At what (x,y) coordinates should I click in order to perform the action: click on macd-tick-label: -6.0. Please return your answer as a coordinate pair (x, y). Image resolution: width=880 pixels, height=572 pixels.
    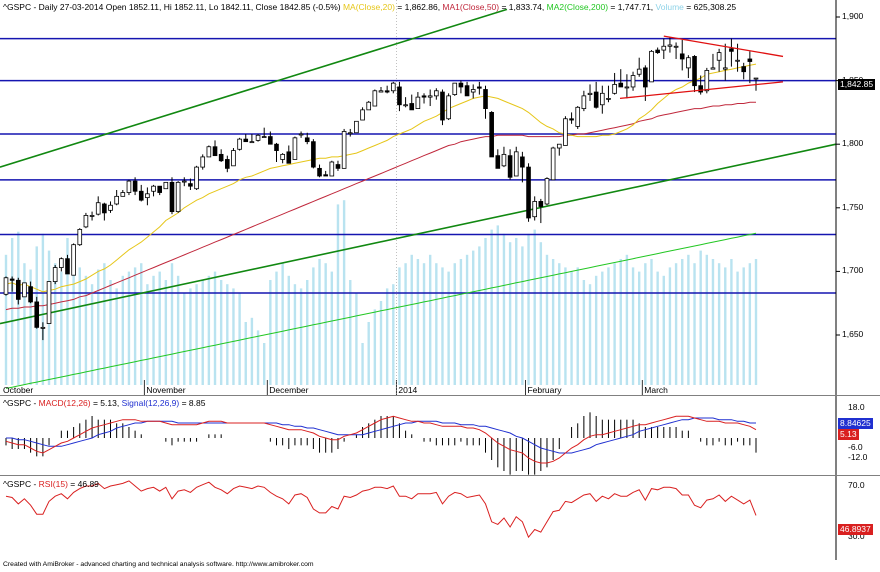
    Looking at the image, I should click on (855, 447).